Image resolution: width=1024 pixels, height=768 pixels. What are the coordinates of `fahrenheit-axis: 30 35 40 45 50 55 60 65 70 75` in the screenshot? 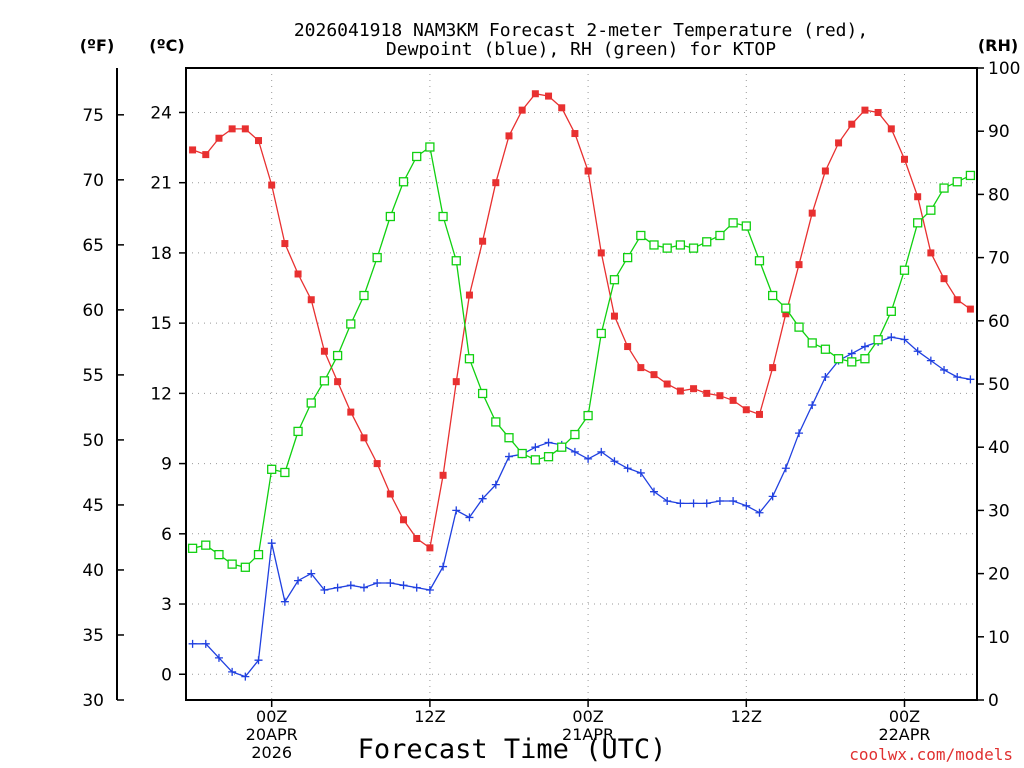 It's located at (103, 408).